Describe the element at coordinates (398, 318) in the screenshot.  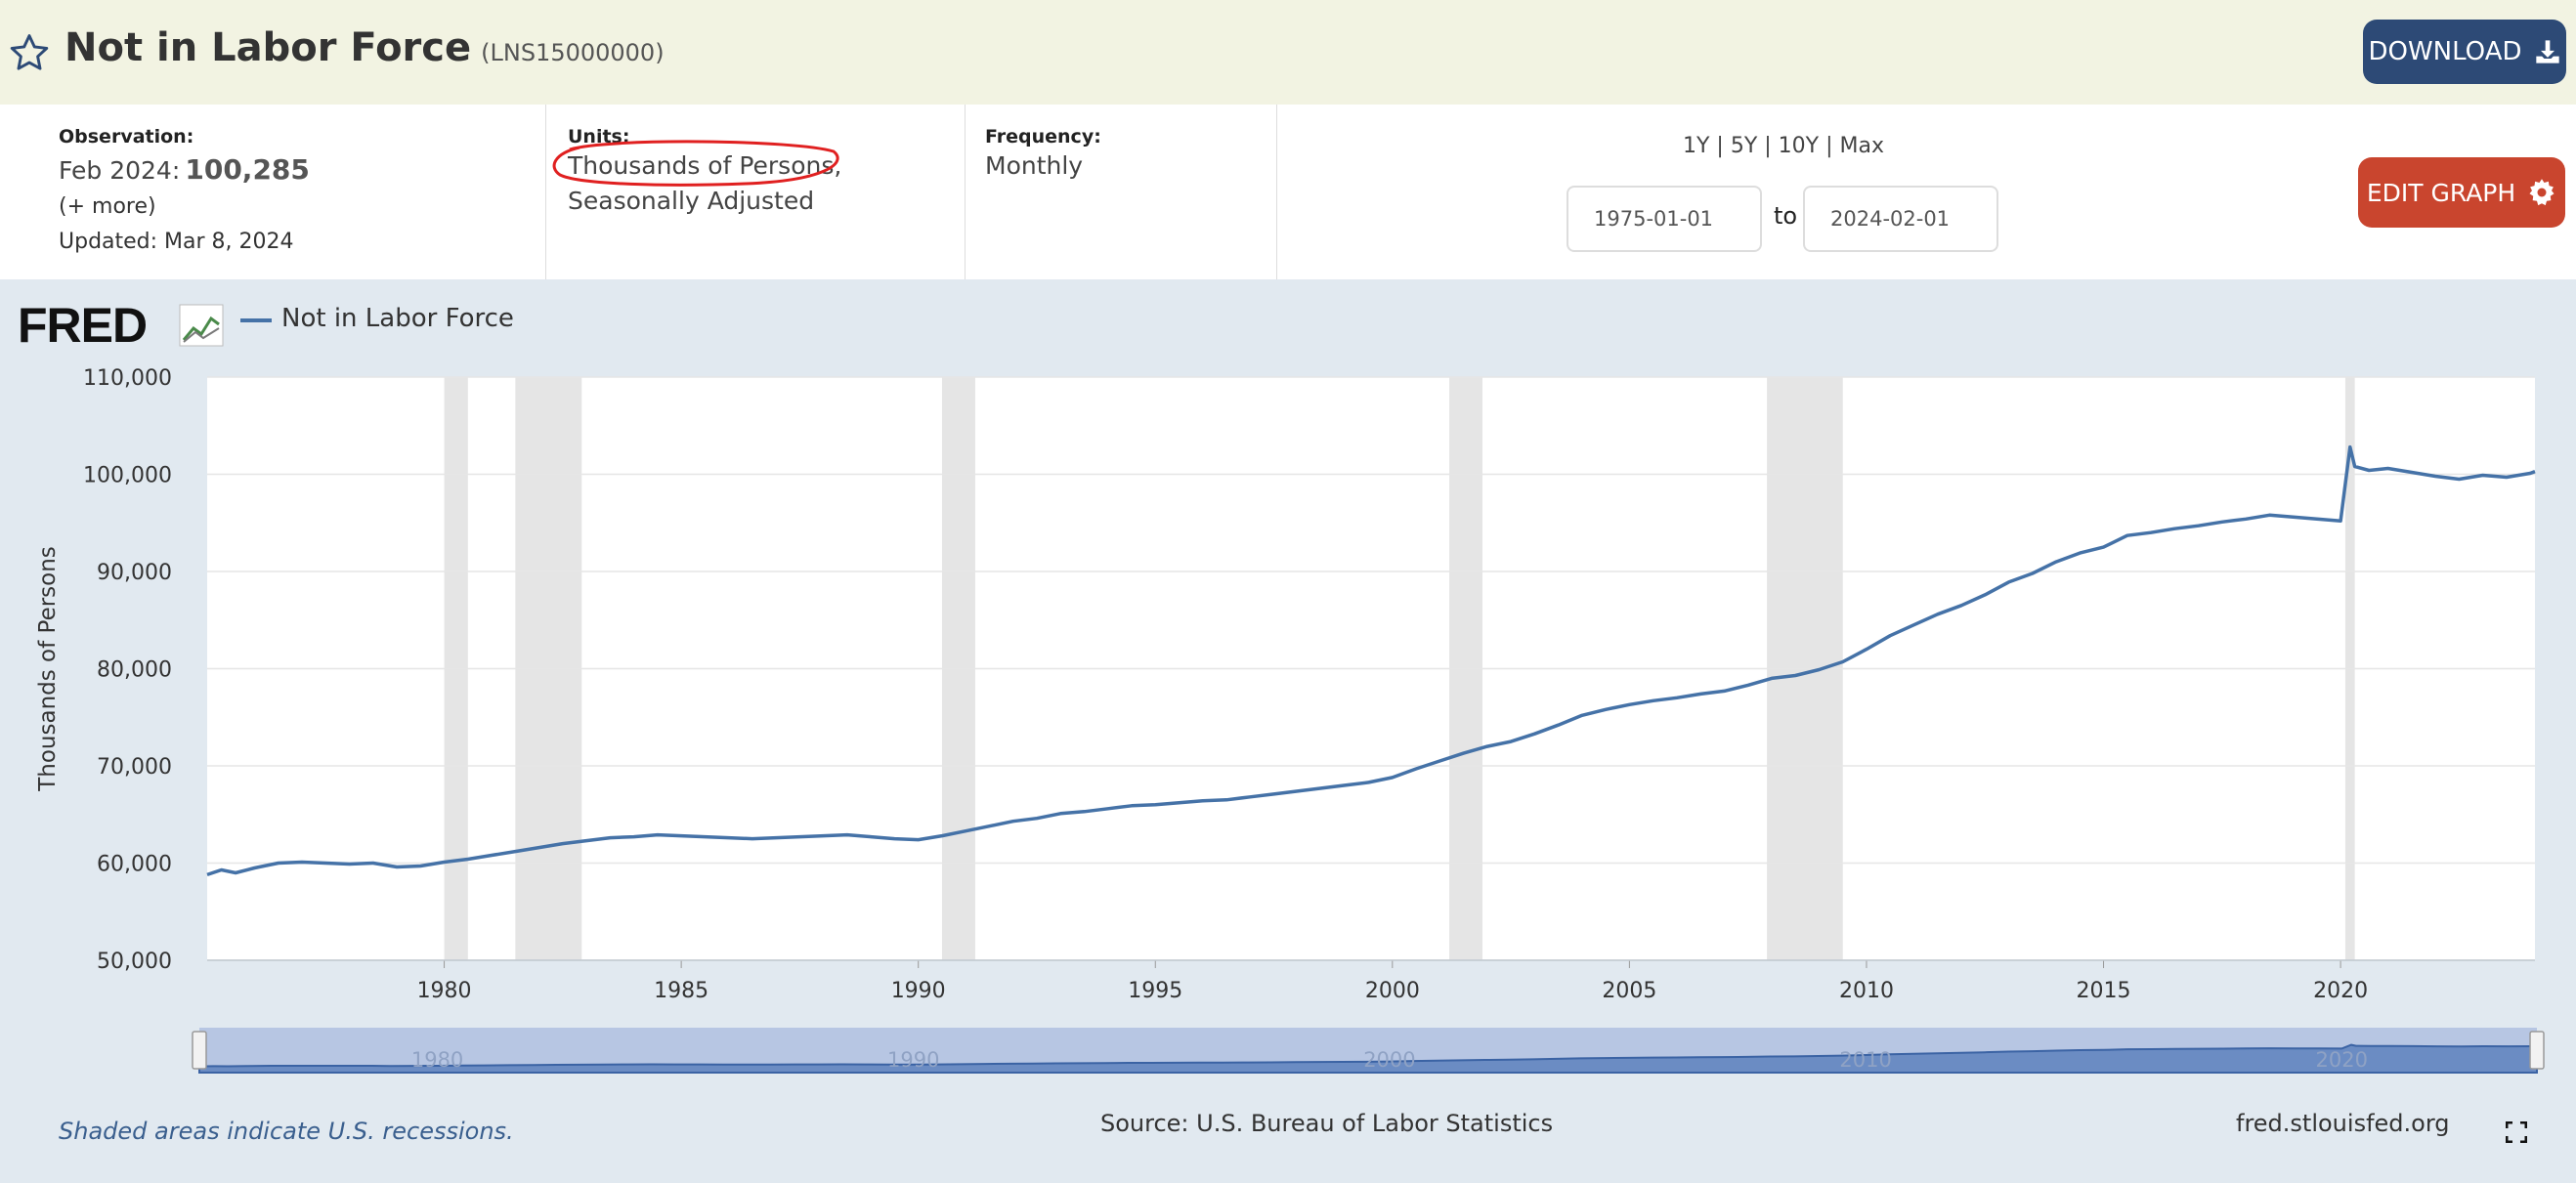
I see `legend-label: Not in Labor Force` at that location.